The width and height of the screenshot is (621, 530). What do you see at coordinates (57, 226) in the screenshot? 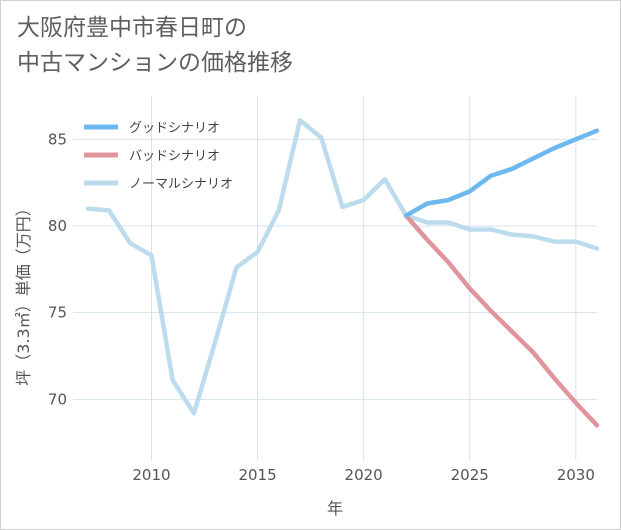
I see `y-tick-label: 80` at bounding box center [57, 226].